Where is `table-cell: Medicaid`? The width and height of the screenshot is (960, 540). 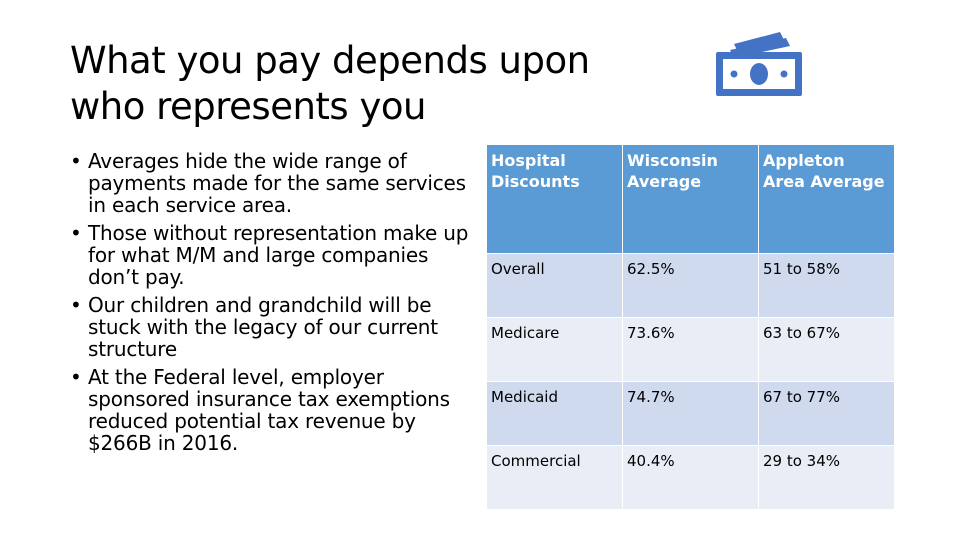
table-cell: Medicaid is located at coordinates (554, 413).